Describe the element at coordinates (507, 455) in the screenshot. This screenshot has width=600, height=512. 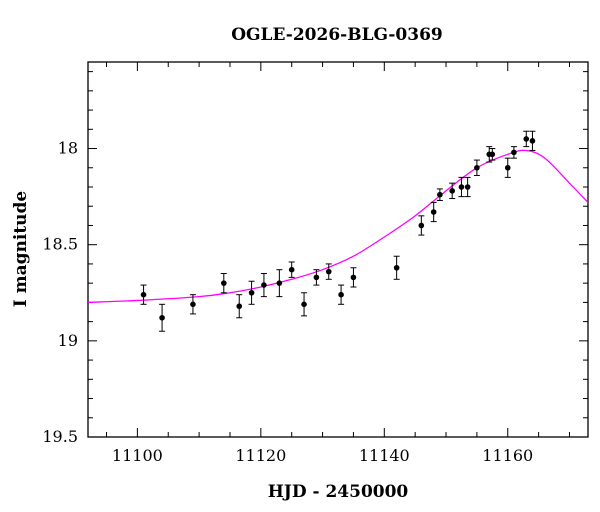
I see `x-tick-label: 11160` at that location.